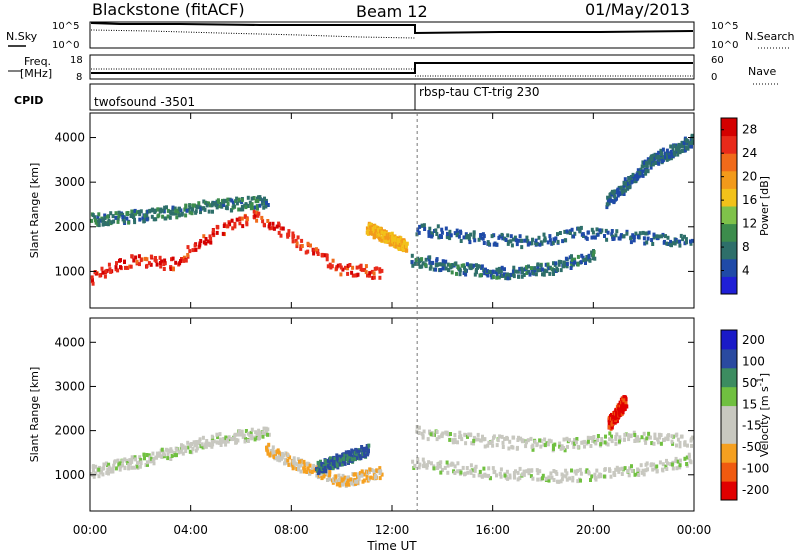 This screenshot has height=554, width=800. What do you see at coordinates (492, 530) in the screenshot?
I see `x-tick-label: 16:00` at bounding box center [492, 530].